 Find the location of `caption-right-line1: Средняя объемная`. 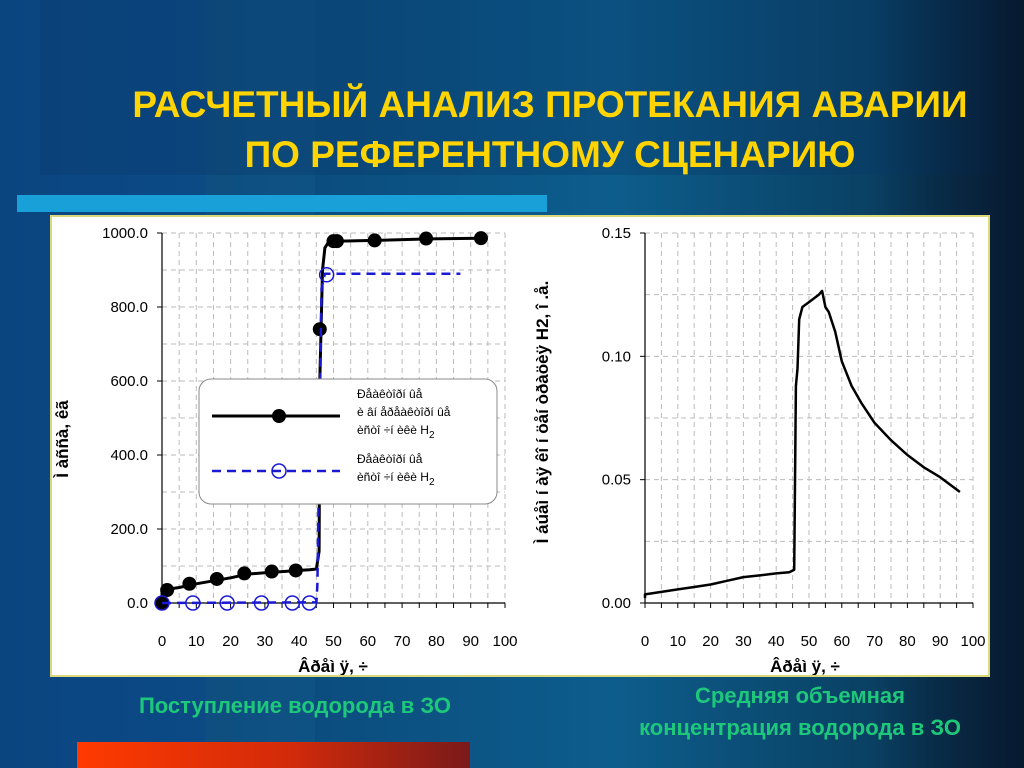

caption-right-line1: Средняя объемная is located at coordinates (800, 695).